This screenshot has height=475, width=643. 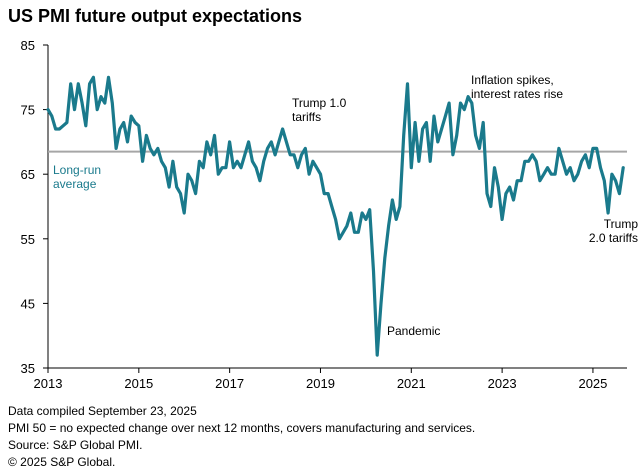 I want to click on annotation-text: Inflation spikes,, so click(x=512, y=80).